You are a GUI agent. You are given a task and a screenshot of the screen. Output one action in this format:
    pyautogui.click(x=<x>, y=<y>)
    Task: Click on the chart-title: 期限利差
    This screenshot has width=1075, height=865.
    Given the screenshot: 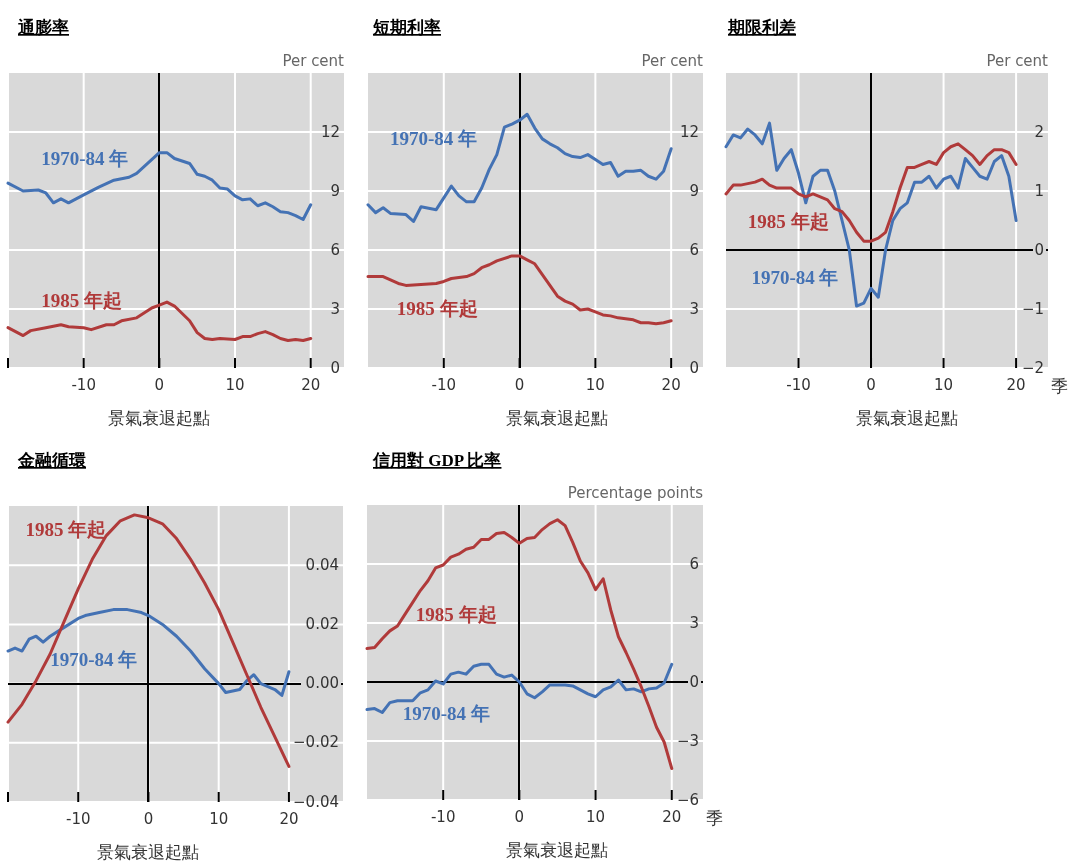 What is the action you would take?
    pyautogui.click(x=761, y=27)
    